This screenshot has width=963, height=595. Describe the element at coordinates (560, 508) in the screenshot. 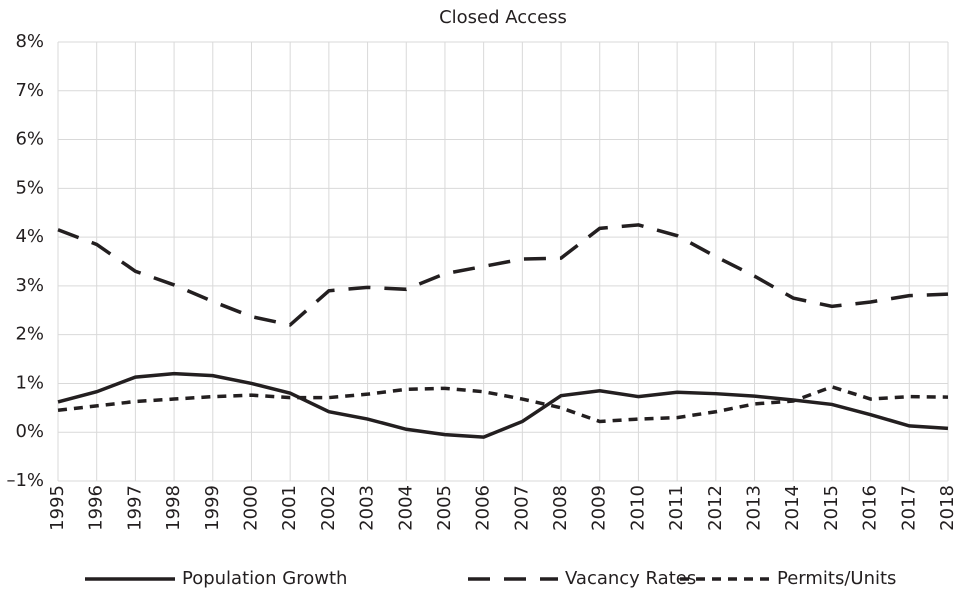

I see `x-tick-label: 2008` at that location.